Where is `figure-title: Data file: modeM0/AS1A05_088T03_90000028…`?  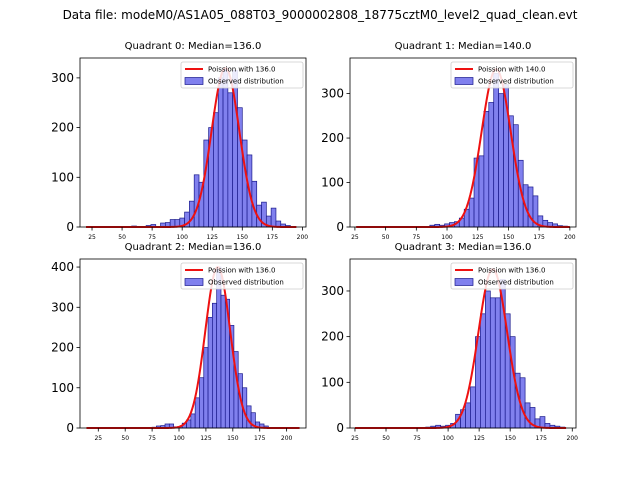
figure-title: Data file: modeM0/AS1A05_088T03_90000028… is located at coordinates (320, 15).